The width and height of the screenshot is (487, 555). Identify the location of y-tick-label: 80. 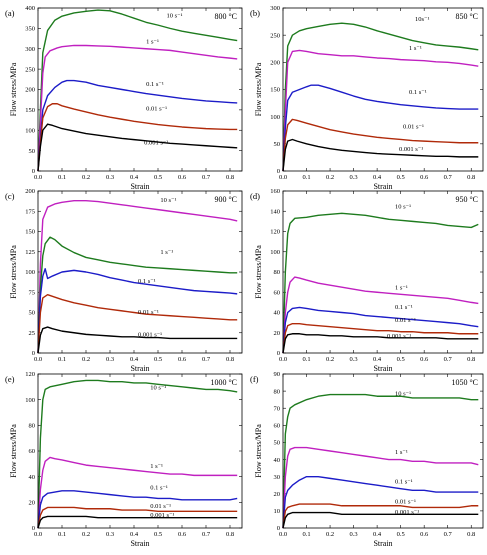
(277, 391).